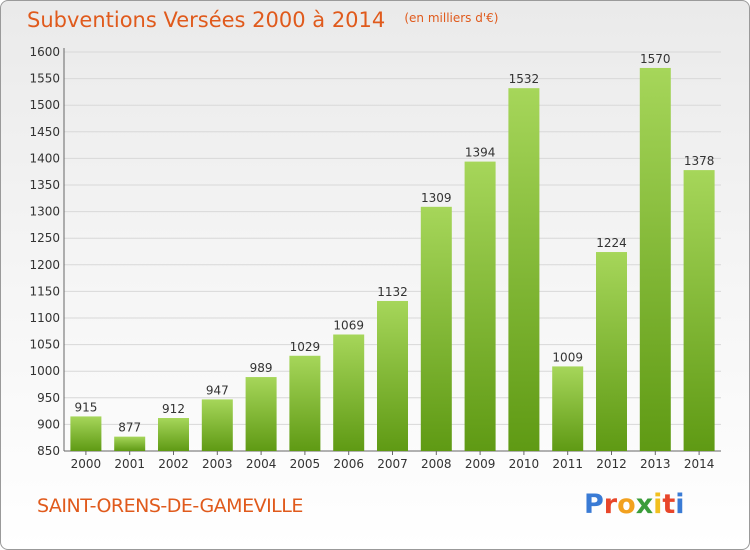 The image size is (750, 550). I want to click on data-label-2012: 1224, so click(611, 243).